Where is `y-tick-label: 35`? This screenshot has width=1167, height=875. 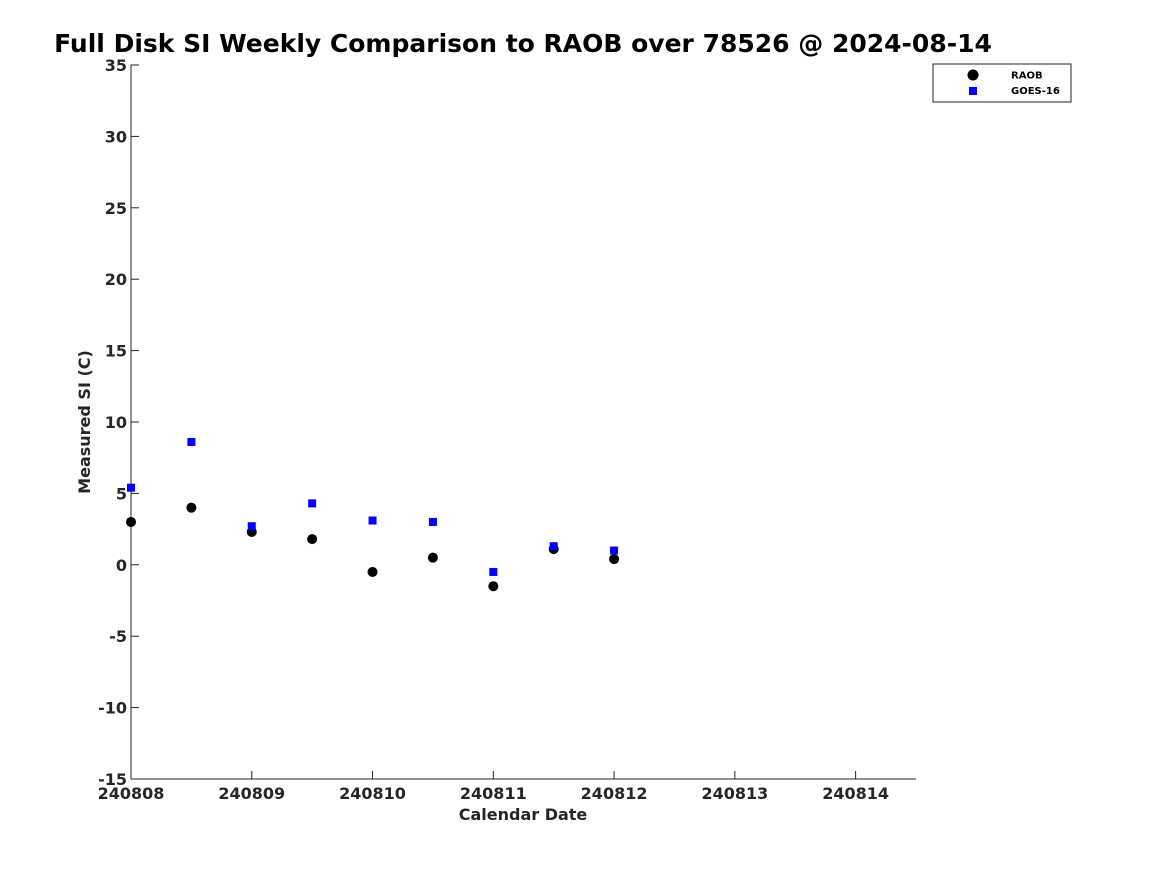 y-tick-label: 35 is located at coordinates (116, 65).